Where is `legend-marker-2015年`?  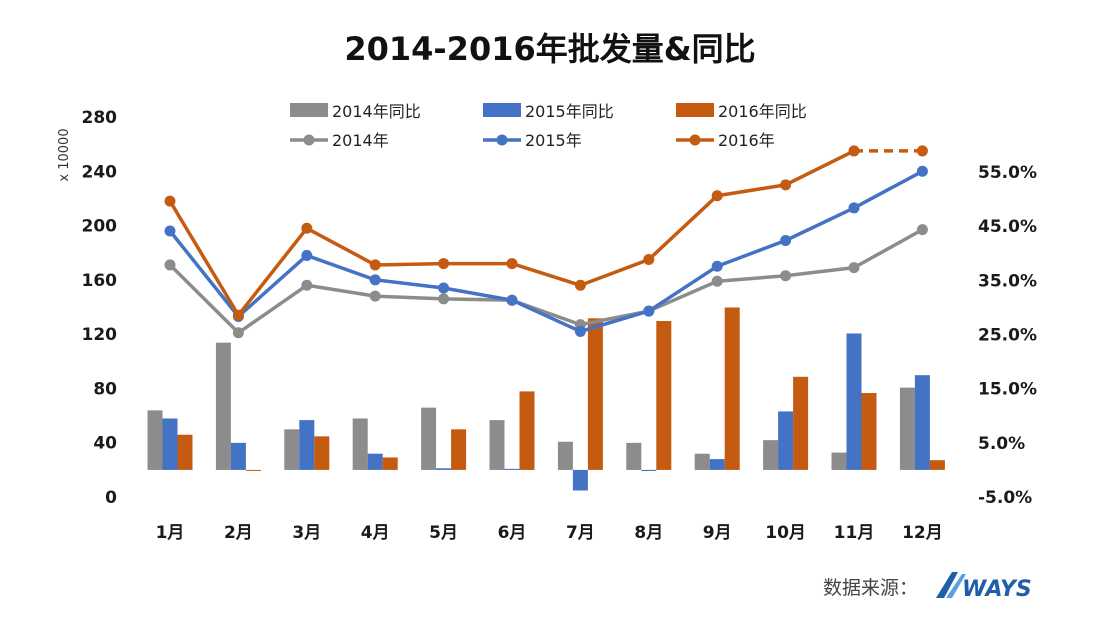 legend-marker-2015年 is located at coordinates (502, 140).